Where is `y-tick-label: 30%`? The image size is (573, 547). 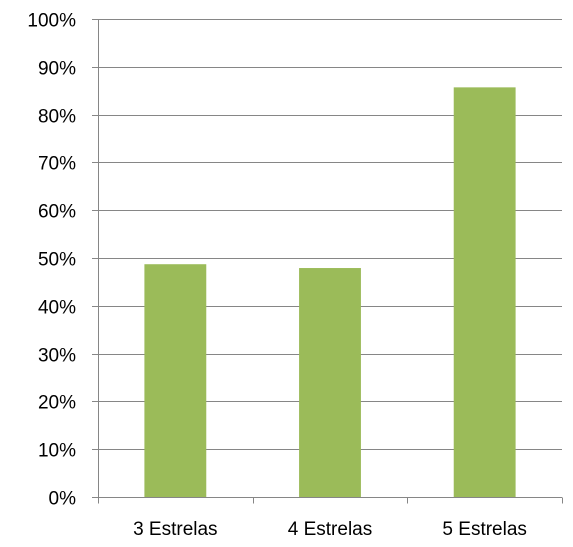
y-tick-label: 30% is located at coordinates (57, 356).